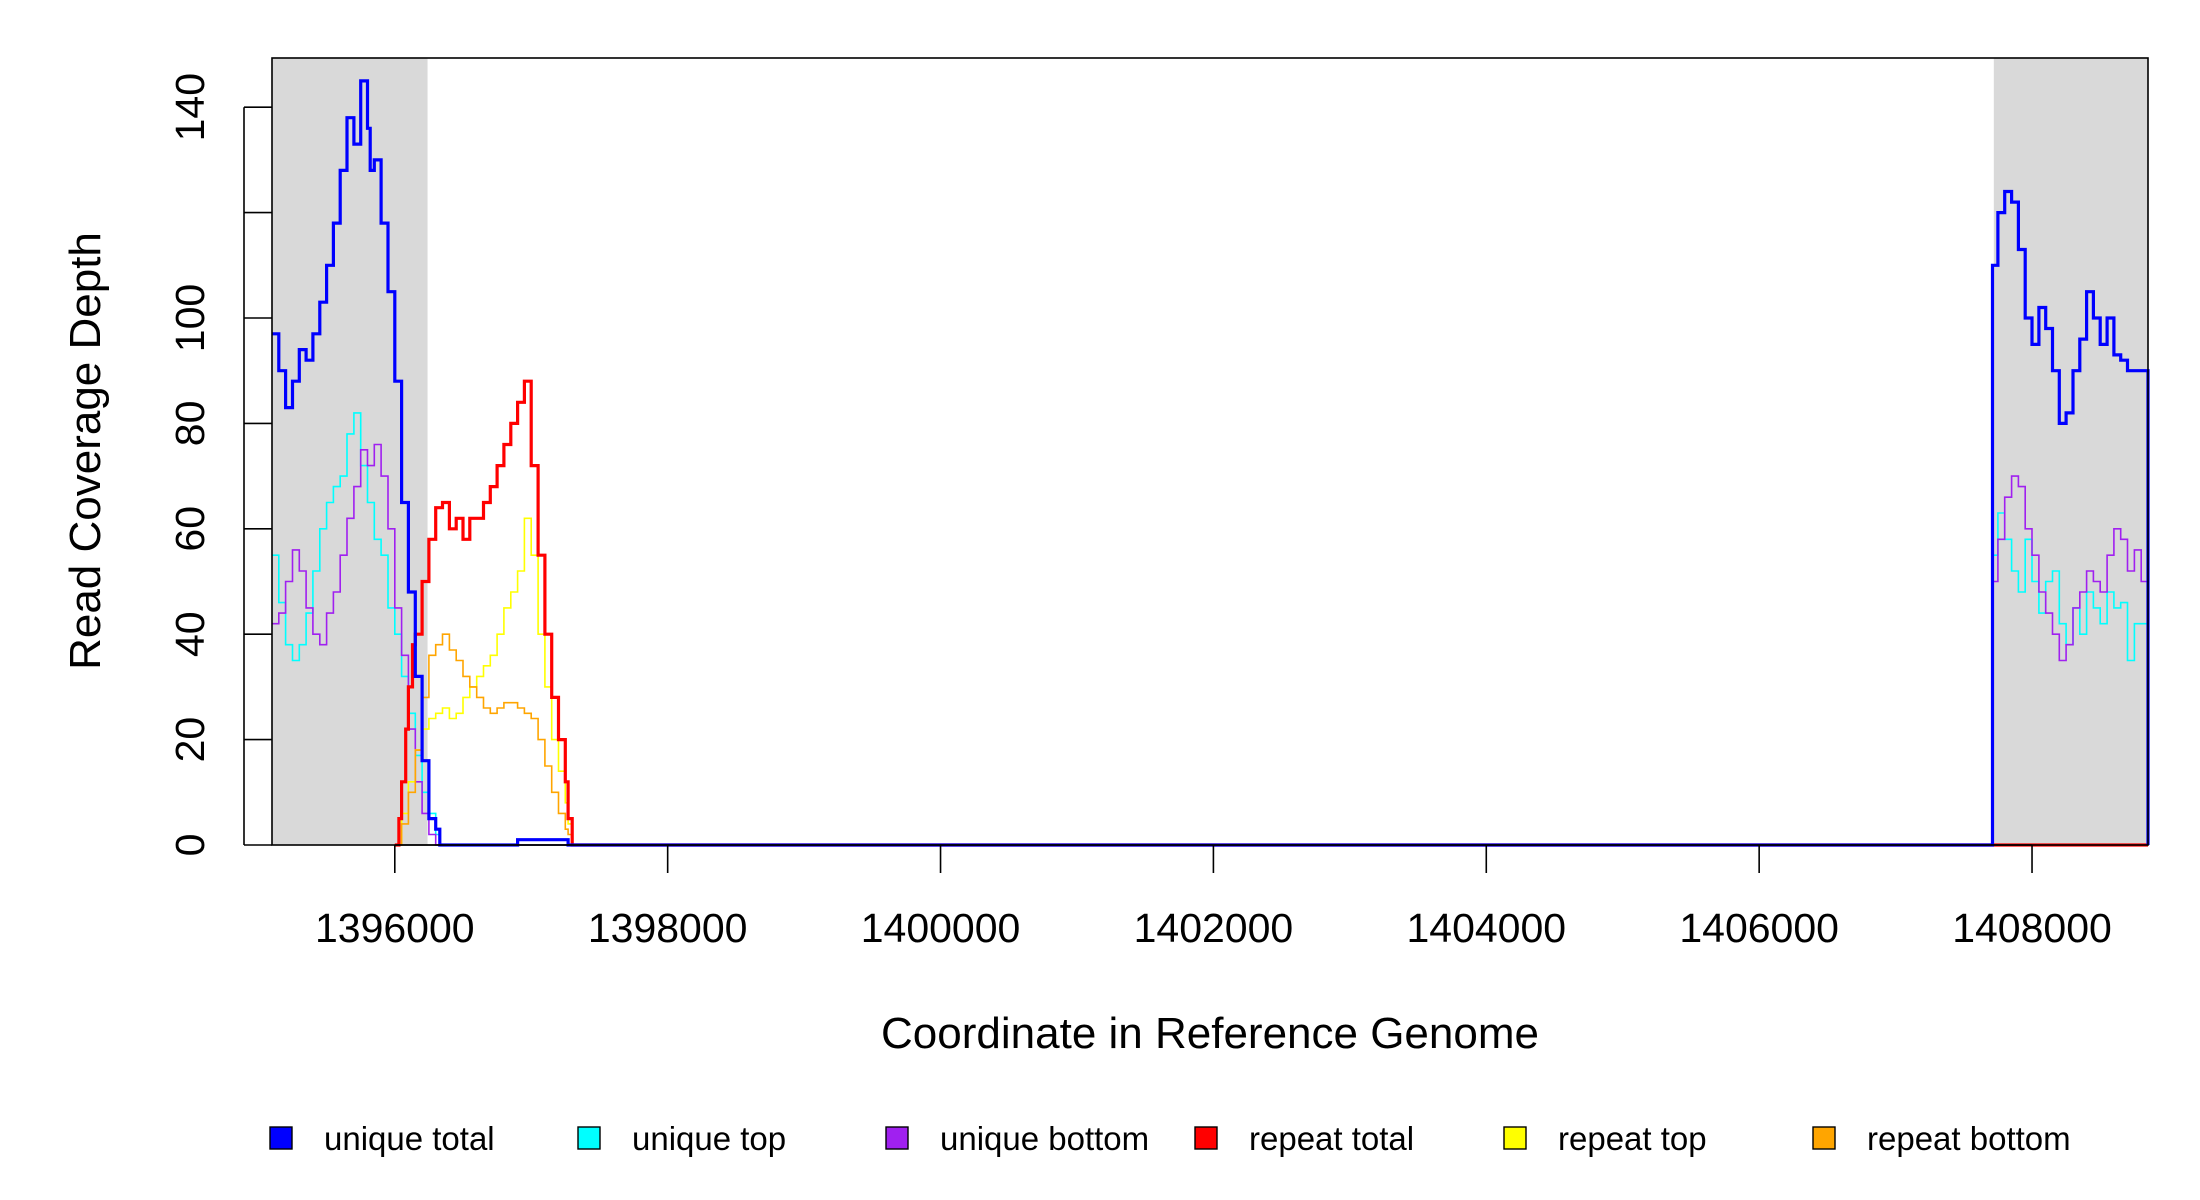 The width and height of the screenshot is (2200, 1200). I want to click on x-tick-label: 1398000, so click(668, 928).